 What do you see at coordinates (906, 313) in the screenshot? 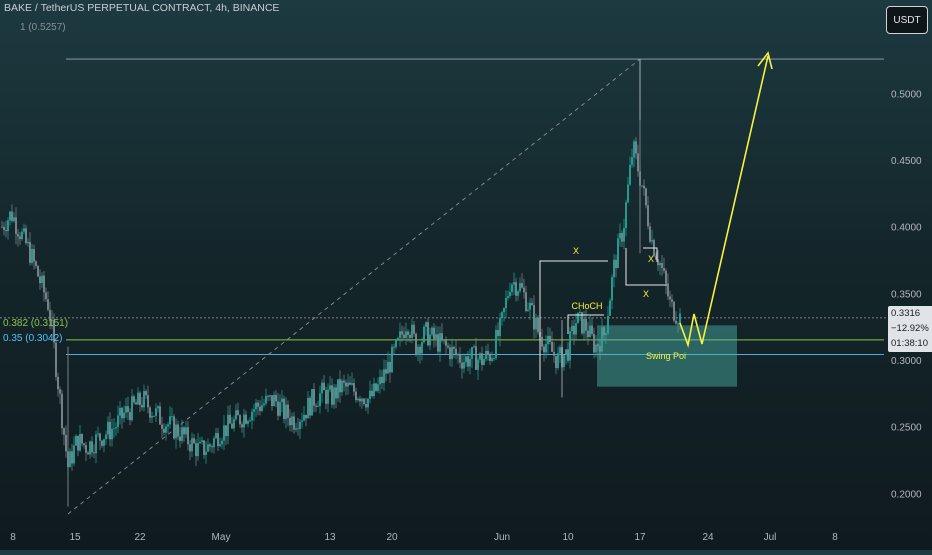
I see `last-price-value: 0.3316` at bounding box center [906, 313].